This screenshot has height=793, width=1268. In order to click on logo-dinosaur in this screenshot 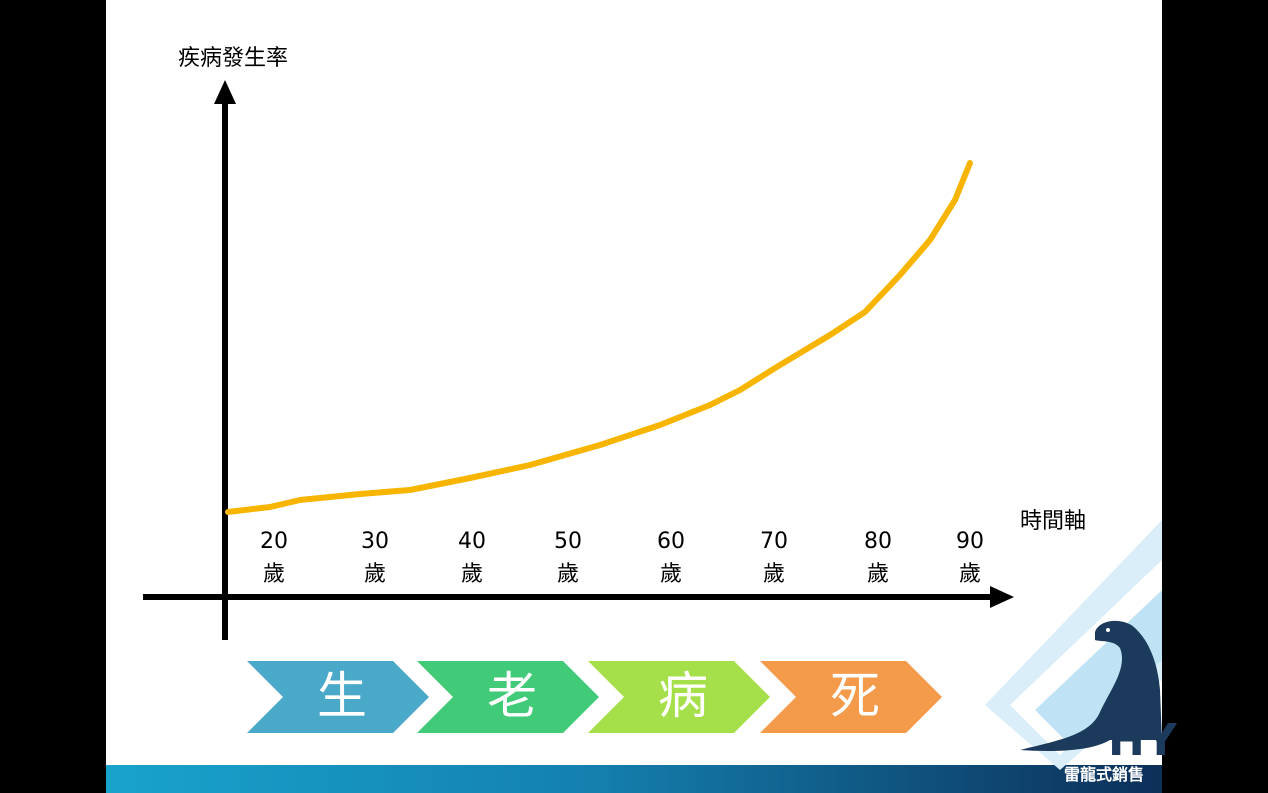, I will do `click(1091, 685)`.